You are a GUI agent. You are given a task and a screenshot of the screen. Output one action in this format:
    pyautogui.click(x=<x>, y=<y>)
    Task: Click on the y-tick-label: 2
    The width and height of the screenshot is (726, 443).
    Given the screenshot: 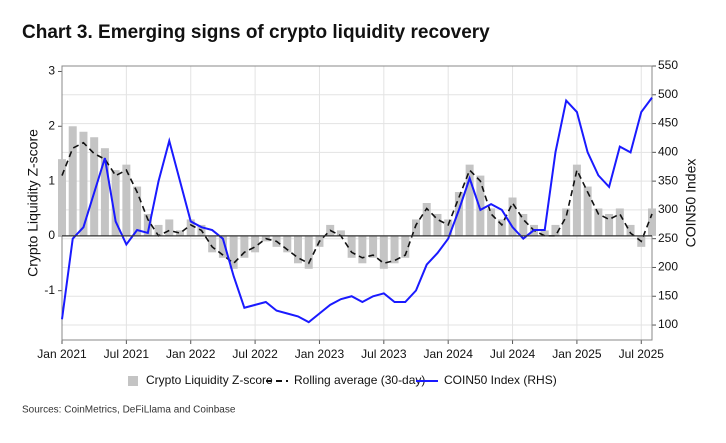 What is the action you would take?
    pyautogui.click(x=51, y=125)
    